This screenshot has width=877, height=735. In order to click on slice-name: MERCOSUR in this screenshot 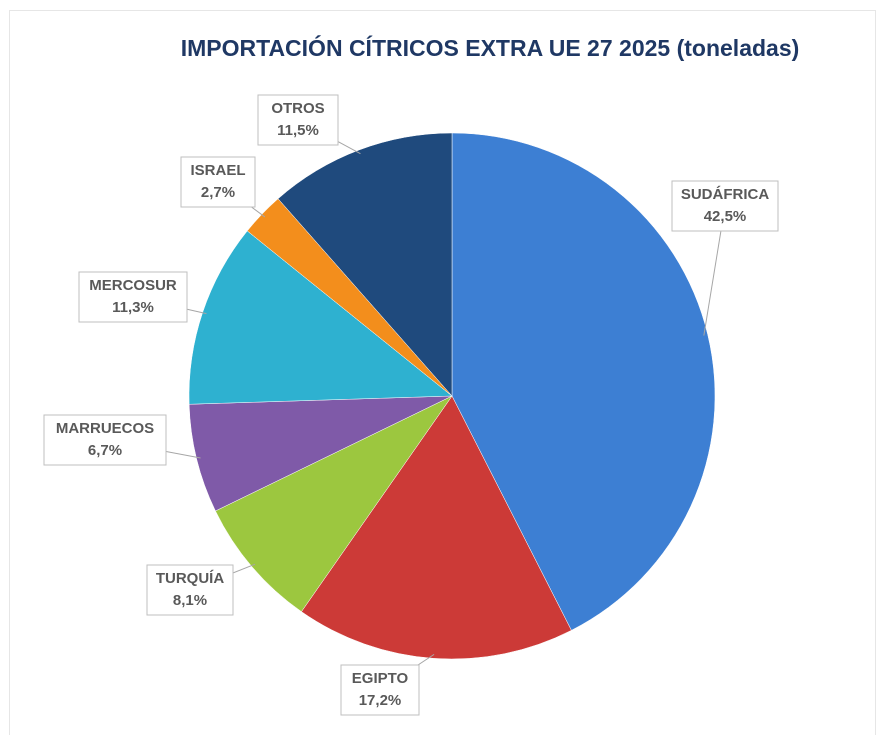, I will do `click(133, 285)`.